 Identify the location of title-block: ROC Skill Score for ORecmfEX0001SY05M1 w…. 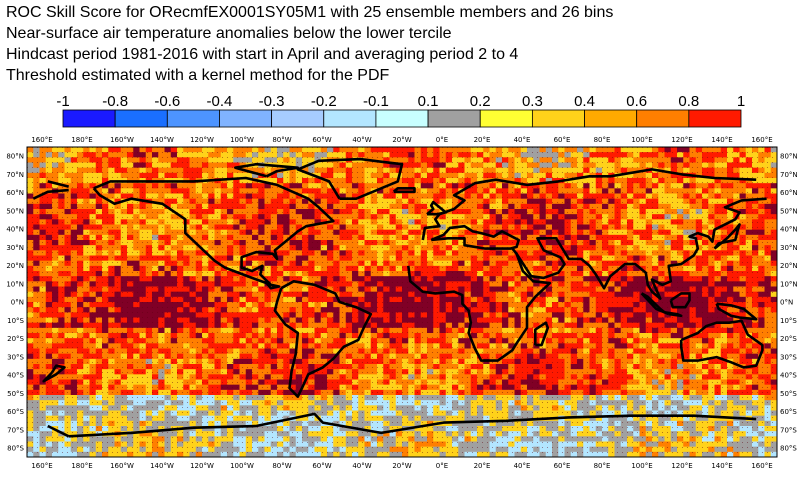
(309, 44).